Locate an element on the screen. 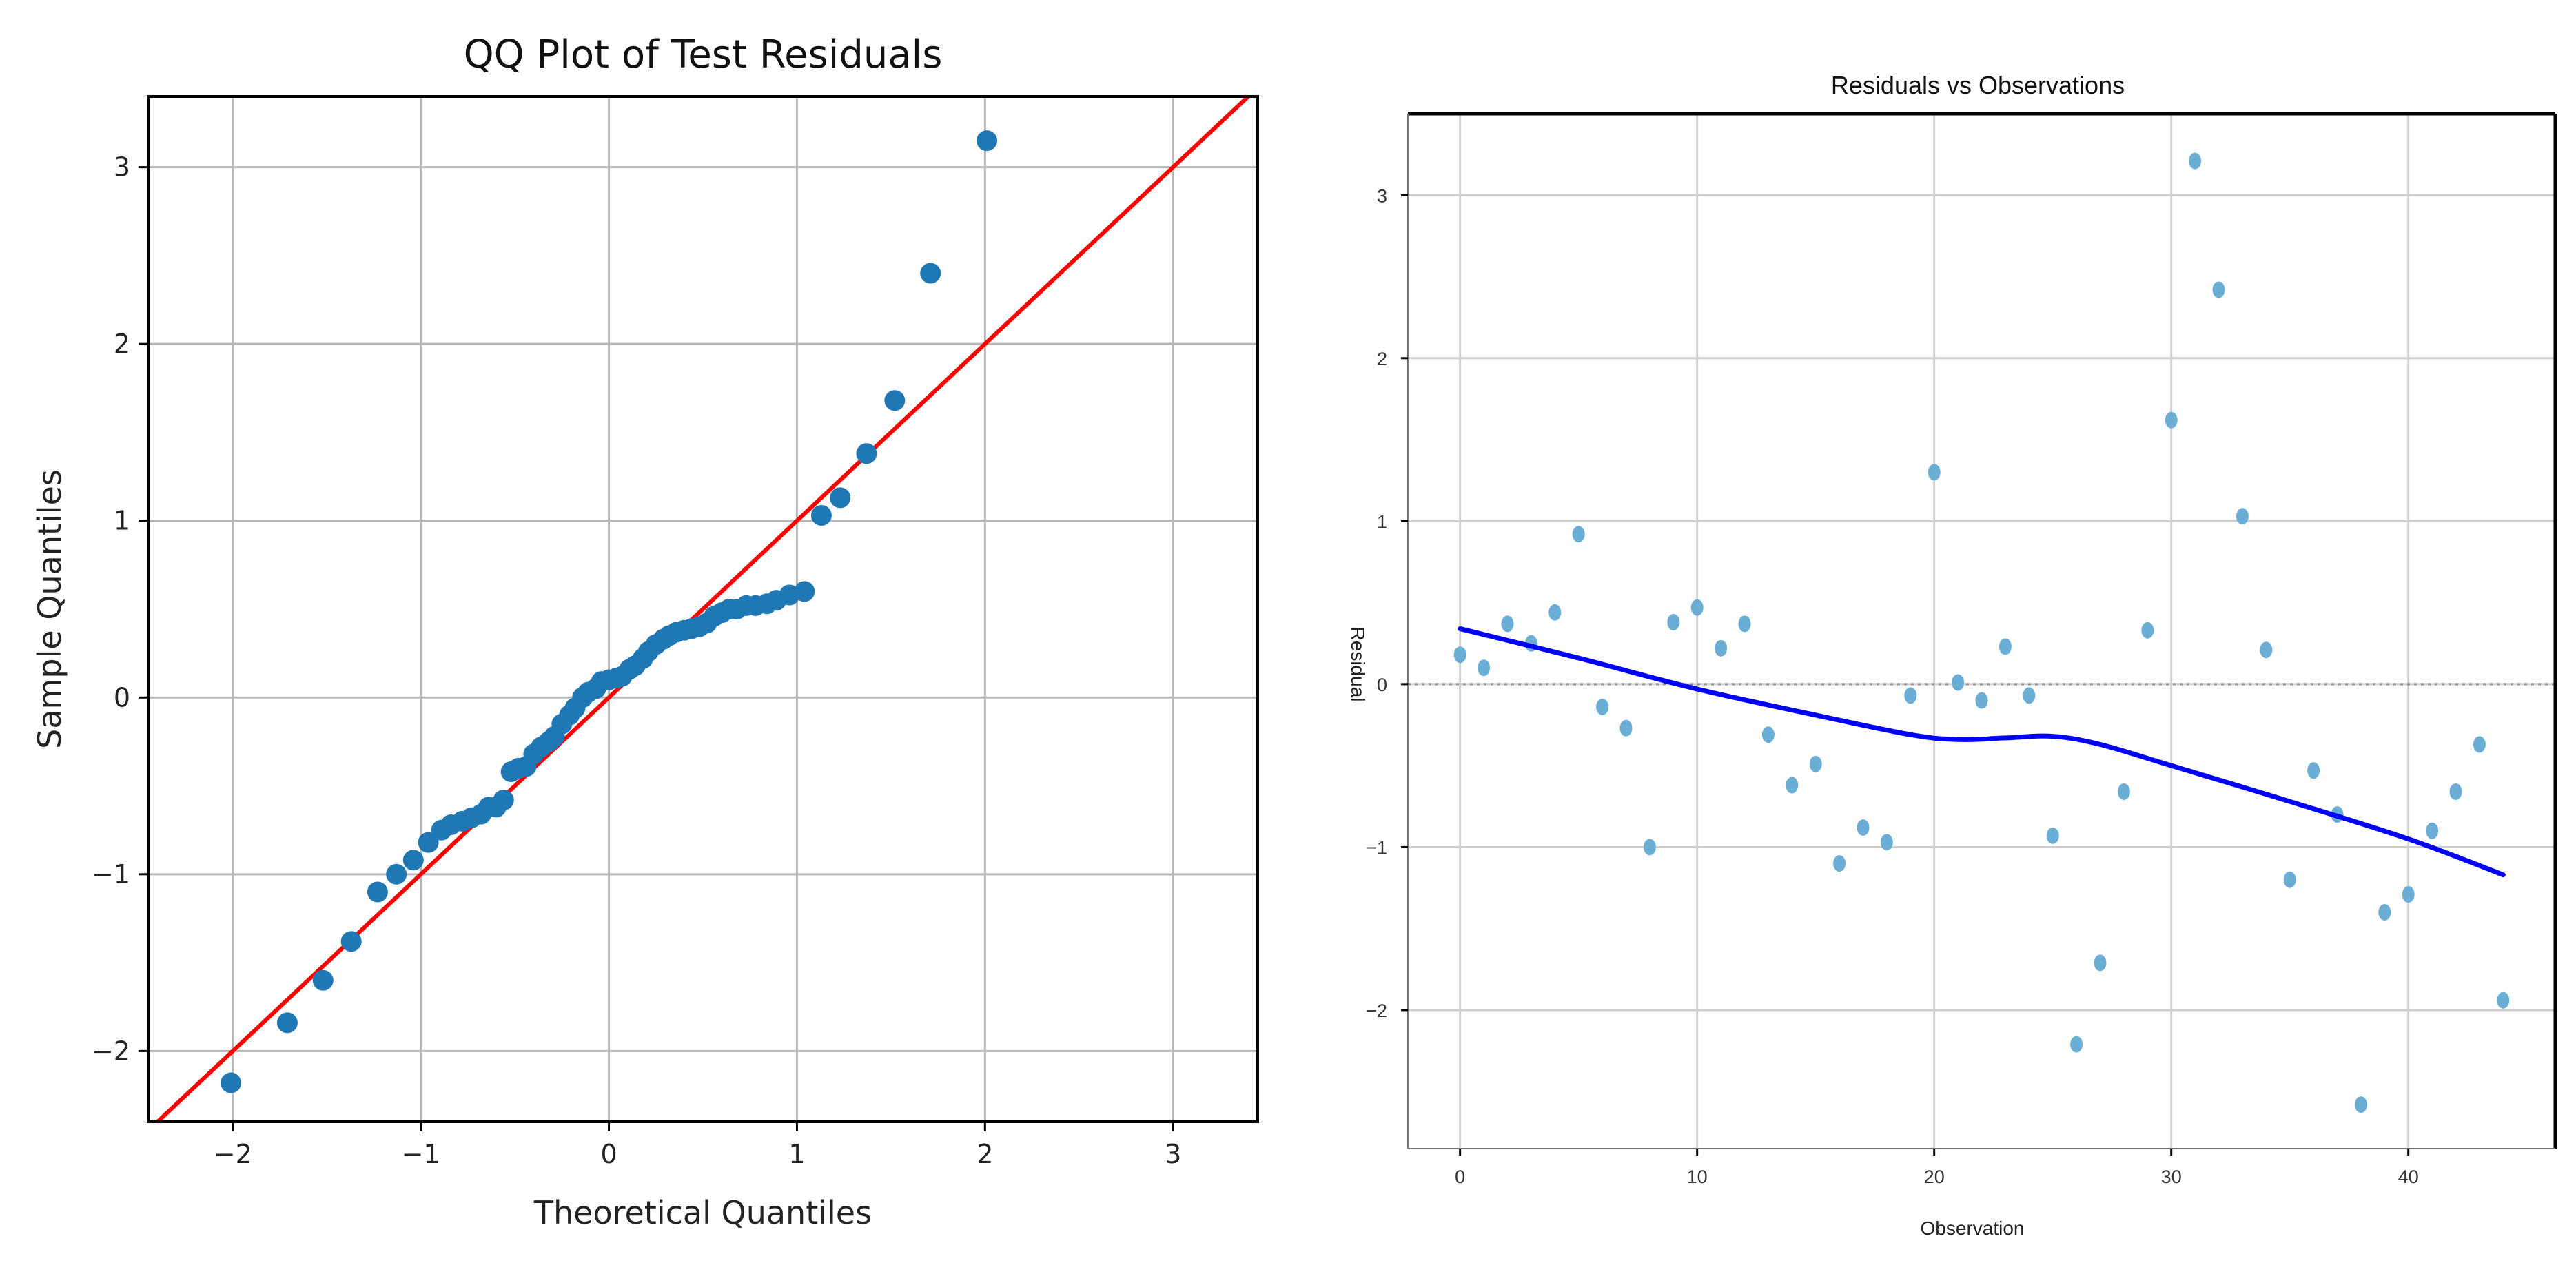 This screenshot has width=2576, height=1263. residuals-plot-title: Residuals vs Observations is located at coordinates (1978, 85).